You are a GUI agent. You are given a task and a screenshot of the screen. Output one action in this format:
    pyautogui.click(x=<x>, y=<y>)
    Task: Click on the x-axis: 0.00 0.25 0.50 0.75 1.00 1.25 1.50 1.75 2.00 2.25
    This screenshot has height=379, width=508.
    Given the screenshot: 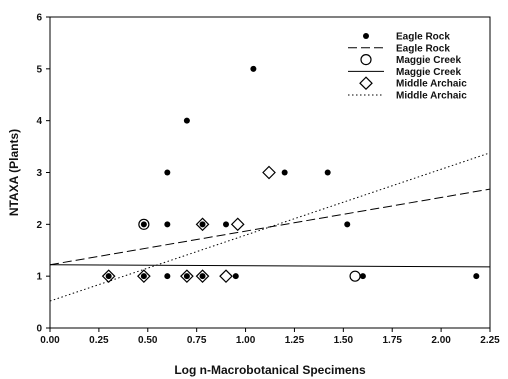 What is the action you would take?
    pyautogui.click(x=270, y=337)
    